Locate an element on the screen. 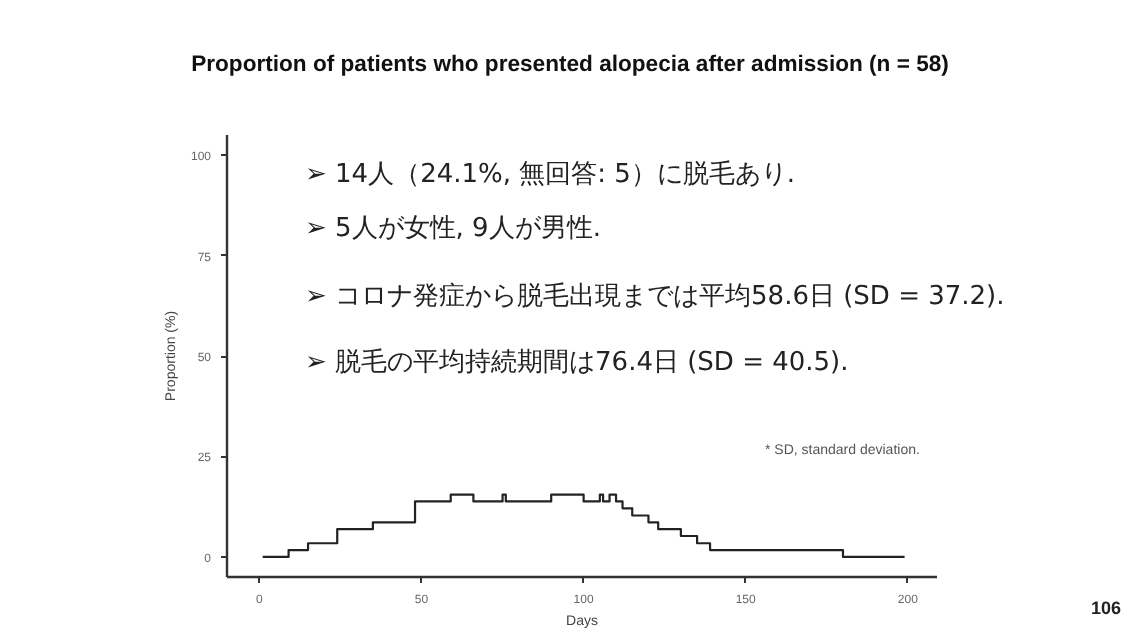  annotation: ➢ 5人が女性, 9人が男性. is located at coordinates (453, 229).